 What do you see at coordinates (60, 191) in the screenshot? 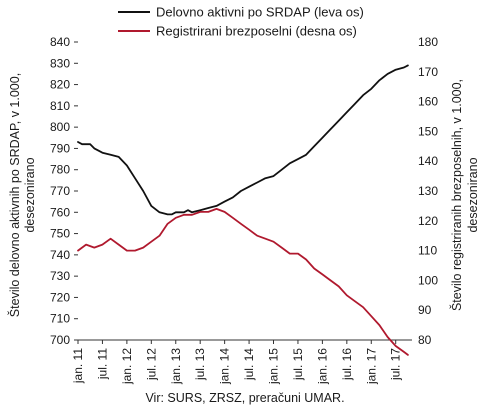
I see `left-tick-label: 770` at bounding box center [60, 191].